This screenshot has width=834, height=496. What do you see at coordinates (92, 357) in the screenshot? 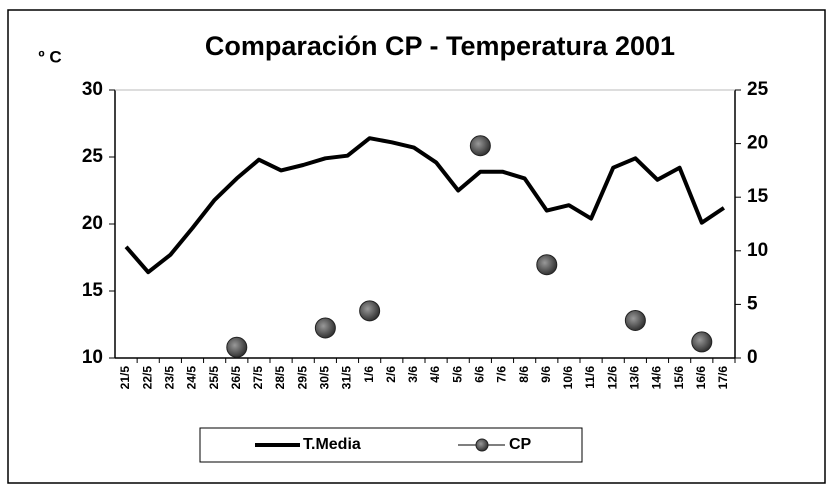
I see `y-tick-label: 10` at bounding box center [92, 357].